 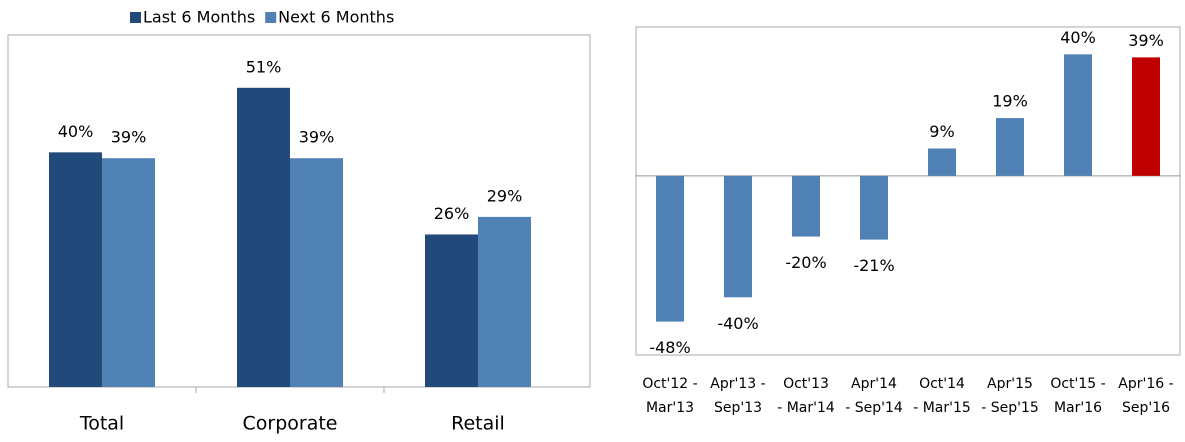 I want to click on x-tick-label: Apr'13 -, so click(x=737, y=384).